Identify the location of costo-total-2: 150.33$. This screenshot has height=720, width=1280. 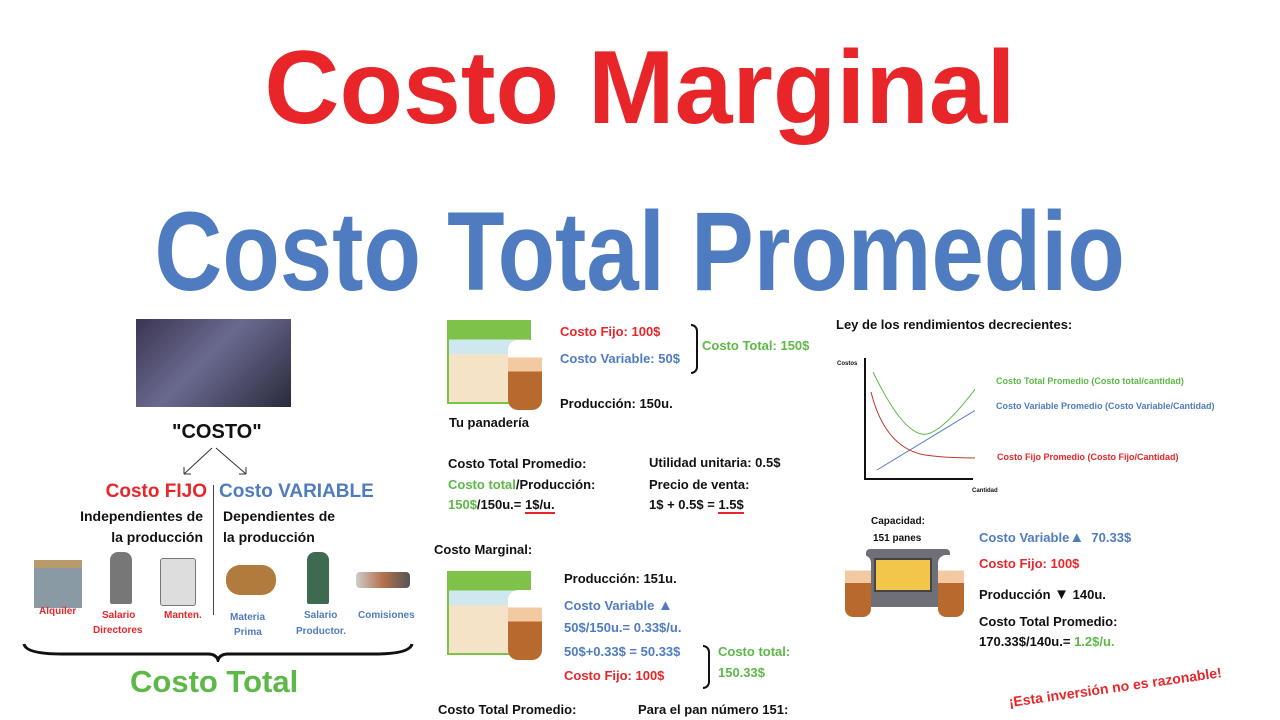
(741, 672).